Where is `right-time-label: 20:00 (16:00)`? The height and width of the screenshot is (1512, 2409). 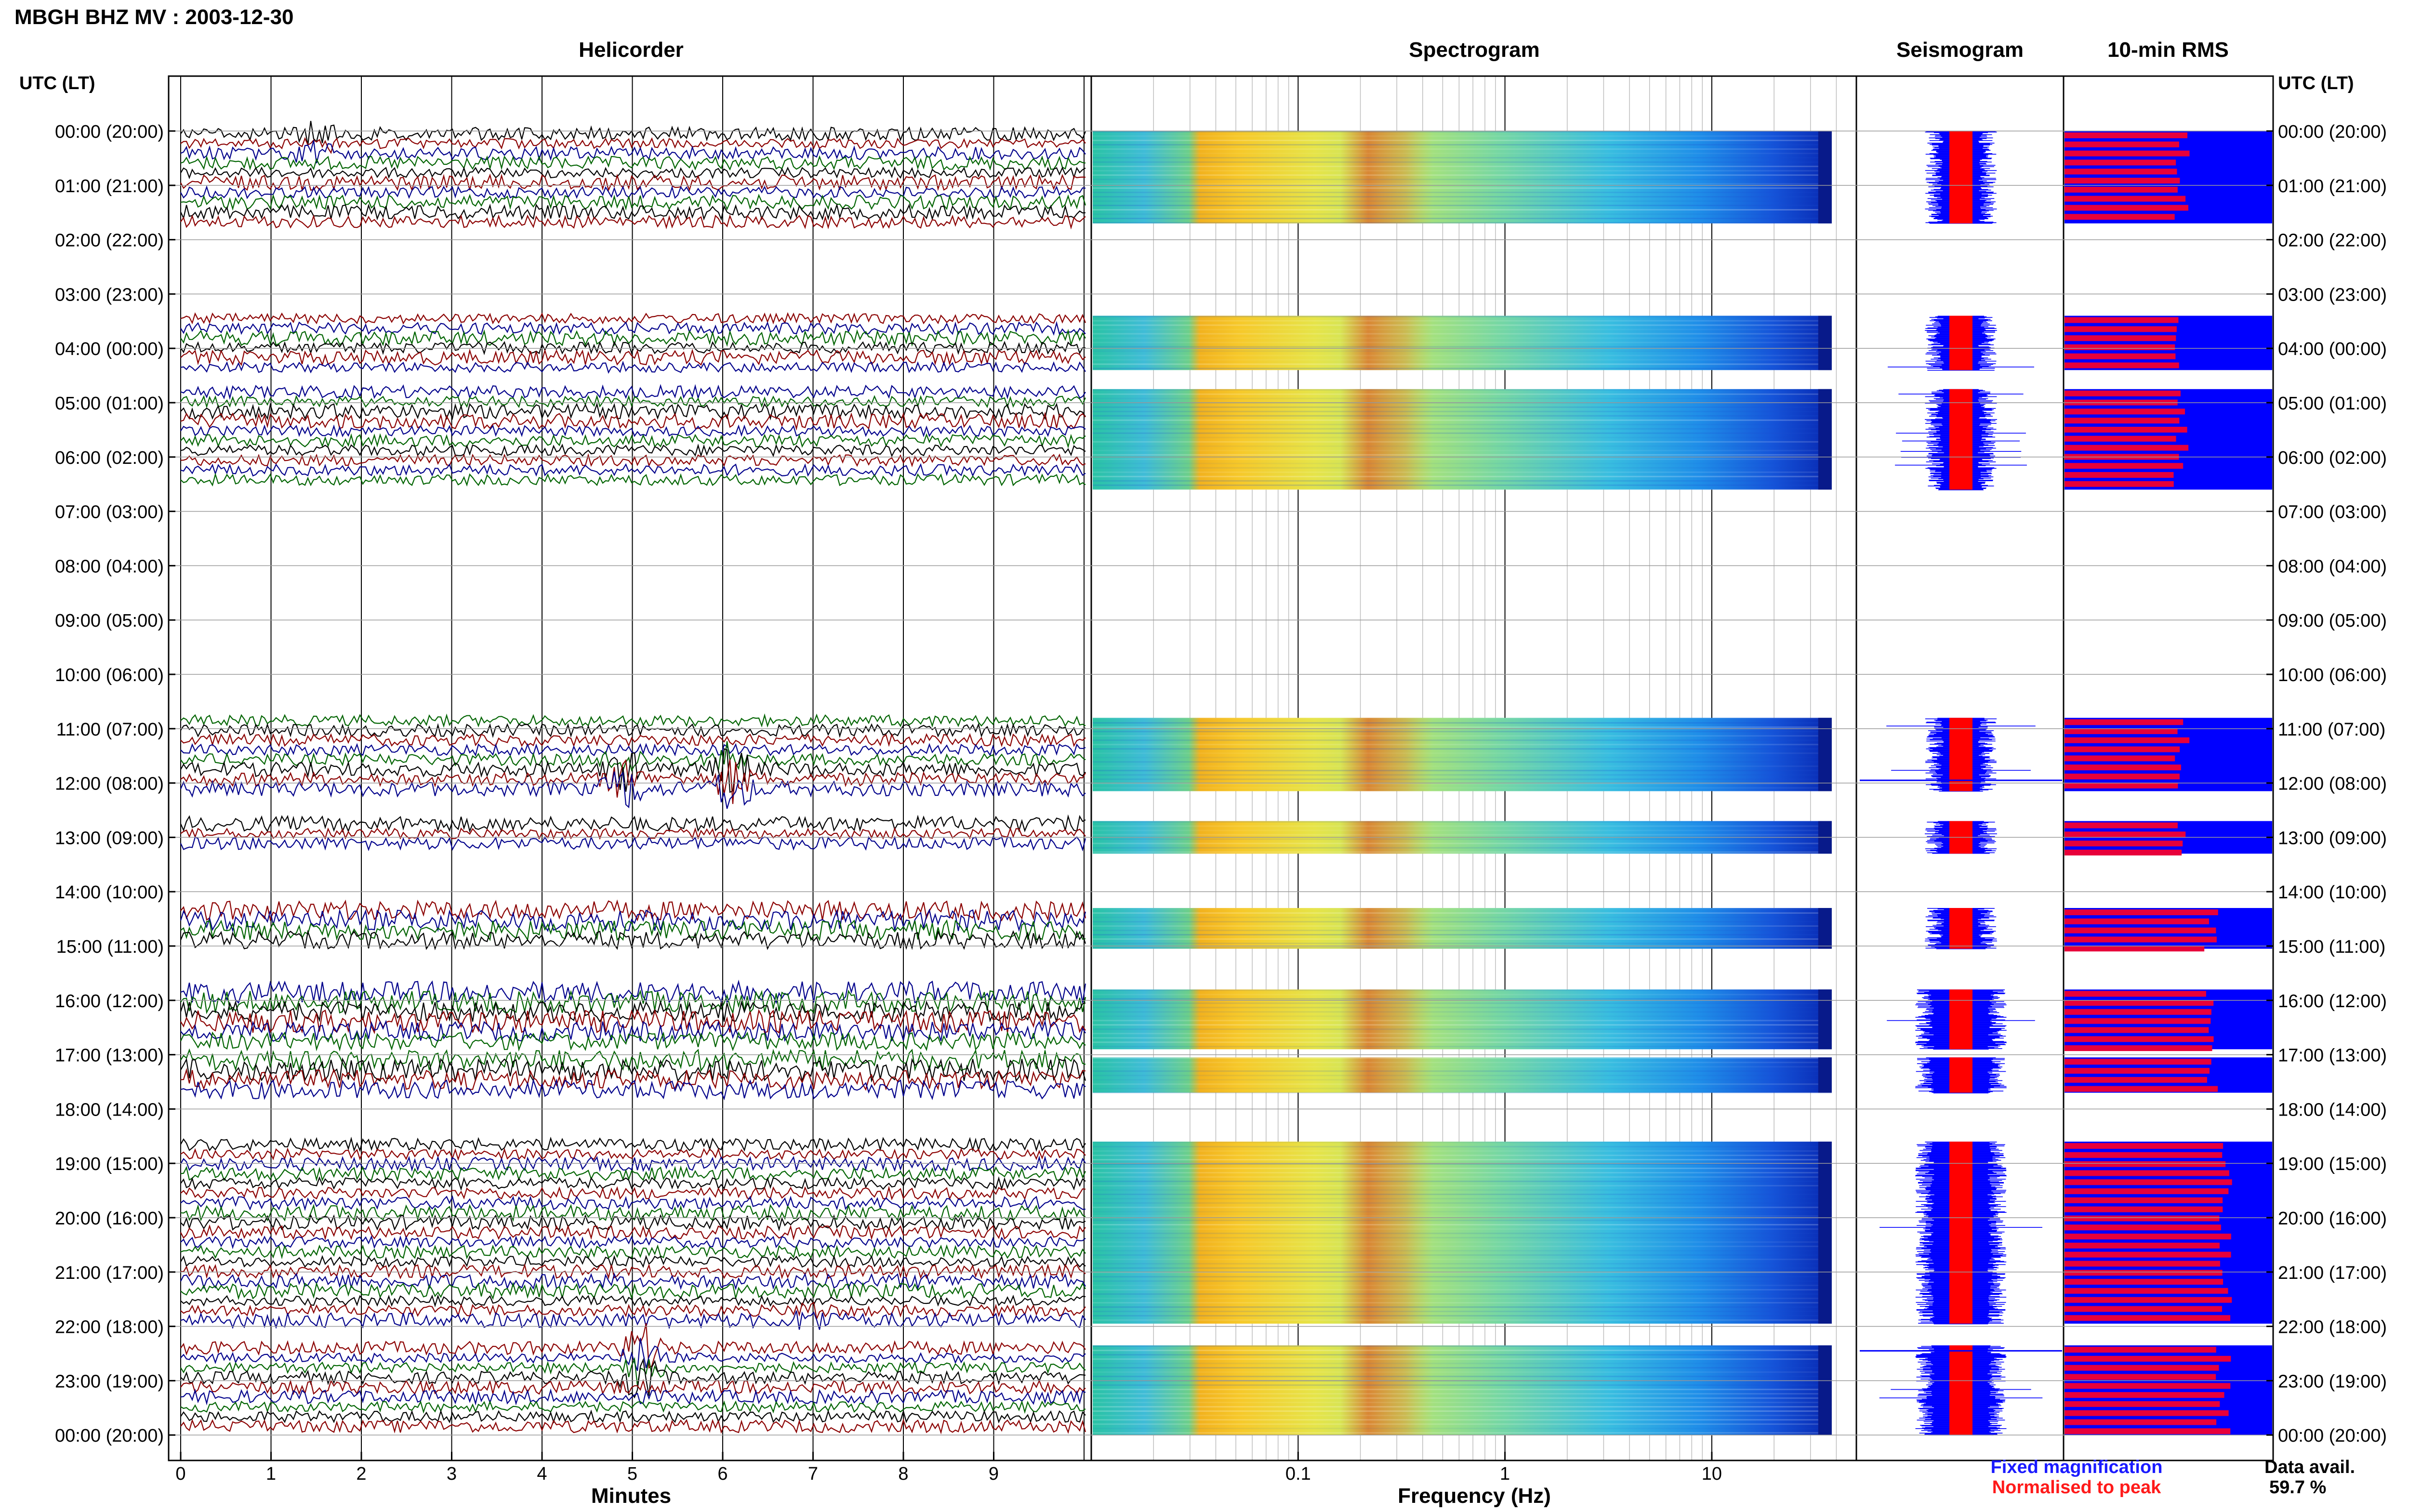
right-time-label: 20:00 (16:00) is located at coordinates (2332, 1219).